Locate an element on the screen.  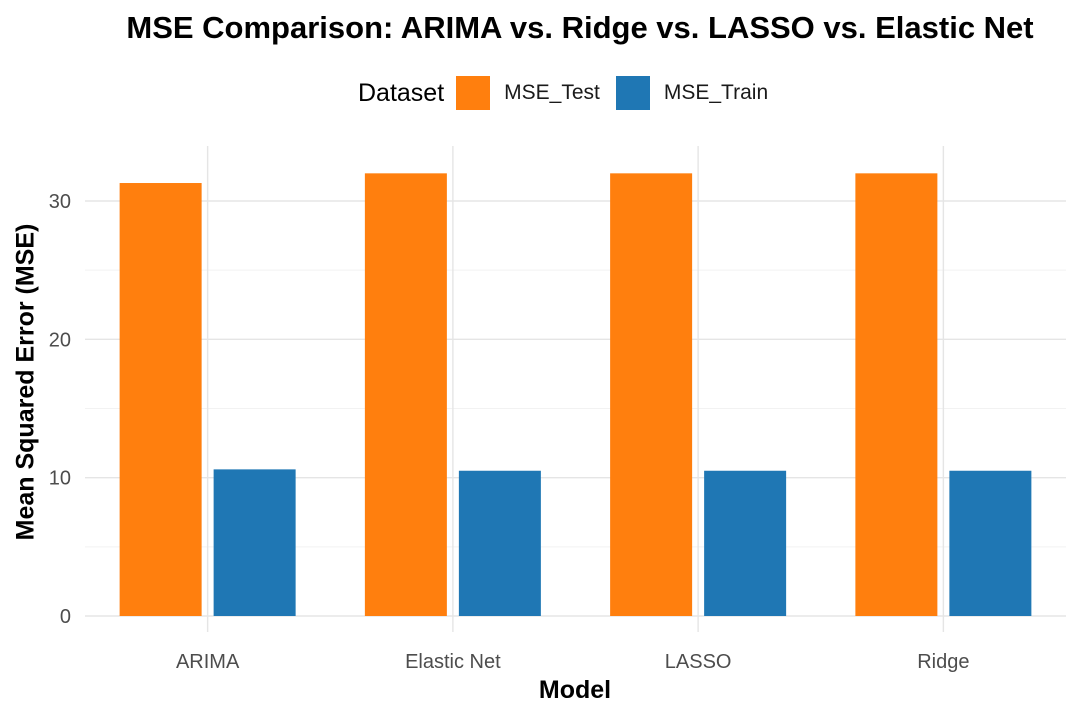
bar-mse-test-elastic-net is located at coordinates (405, 395).